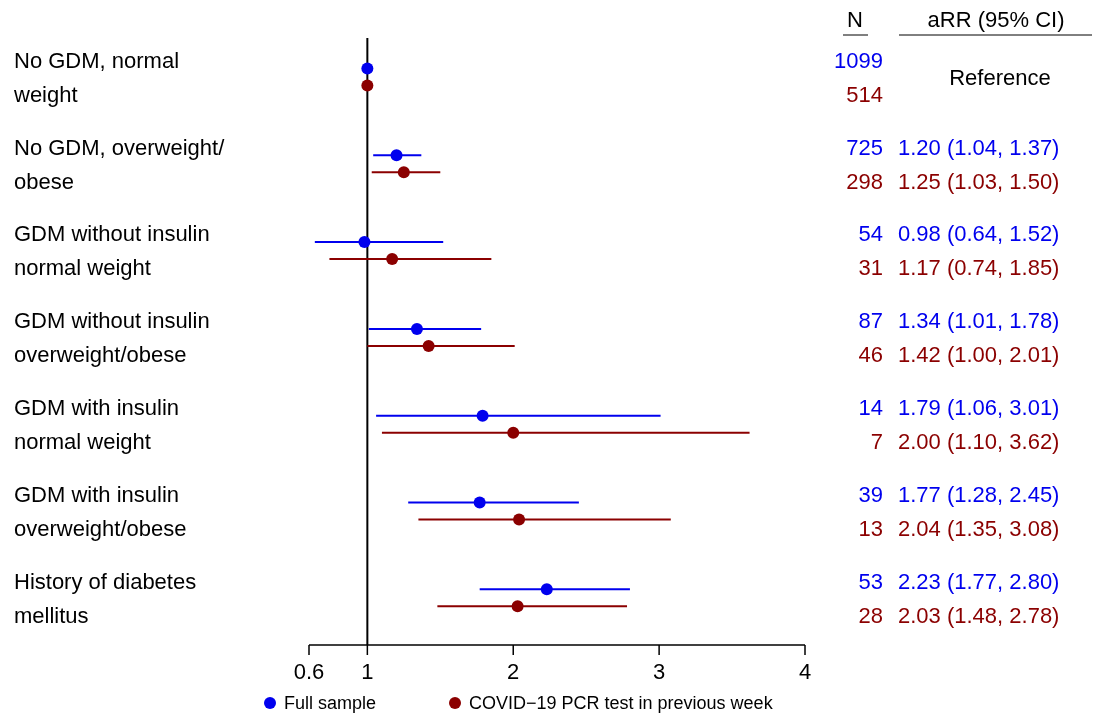 The width and height of the screenshot is (1110, 718). I want to click on y-tick-label: No GDM, overweight/ obese, so click(120, 164).